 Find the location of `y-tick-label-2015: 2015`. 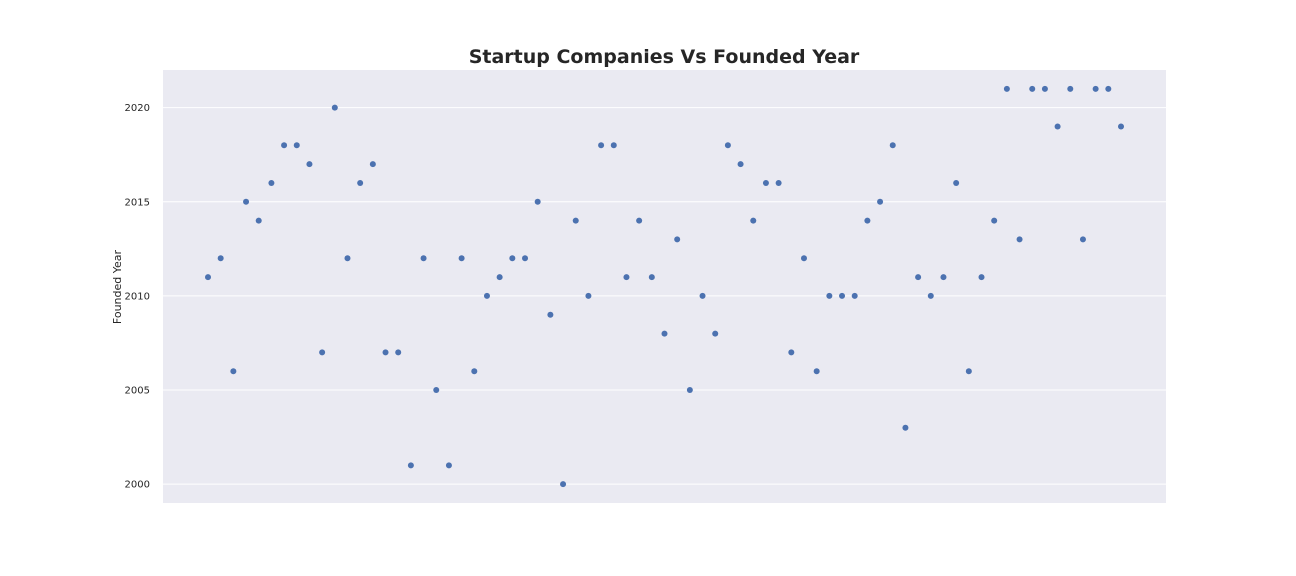

y-tick-label-2015: 2015 is located at coordinates (137, 202).